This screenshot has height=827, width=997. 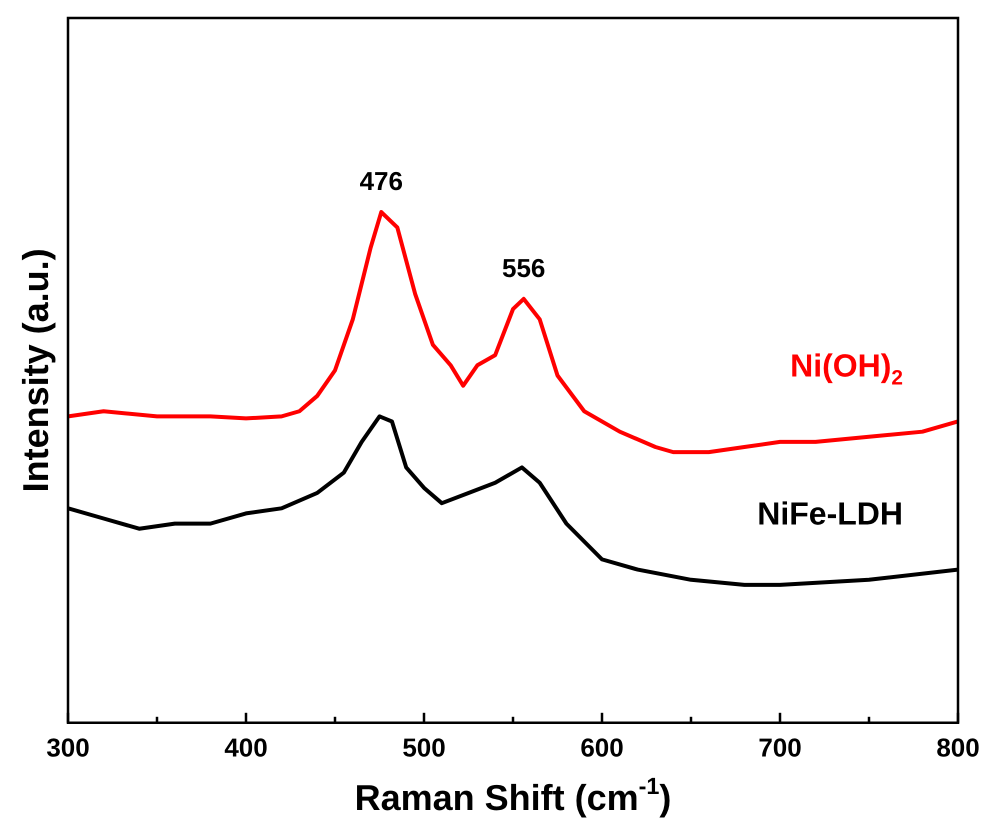 What do you see at coordinates (381, 181) in the screenshot?
I see `annotation: 476` at bounding box center [381, 181].